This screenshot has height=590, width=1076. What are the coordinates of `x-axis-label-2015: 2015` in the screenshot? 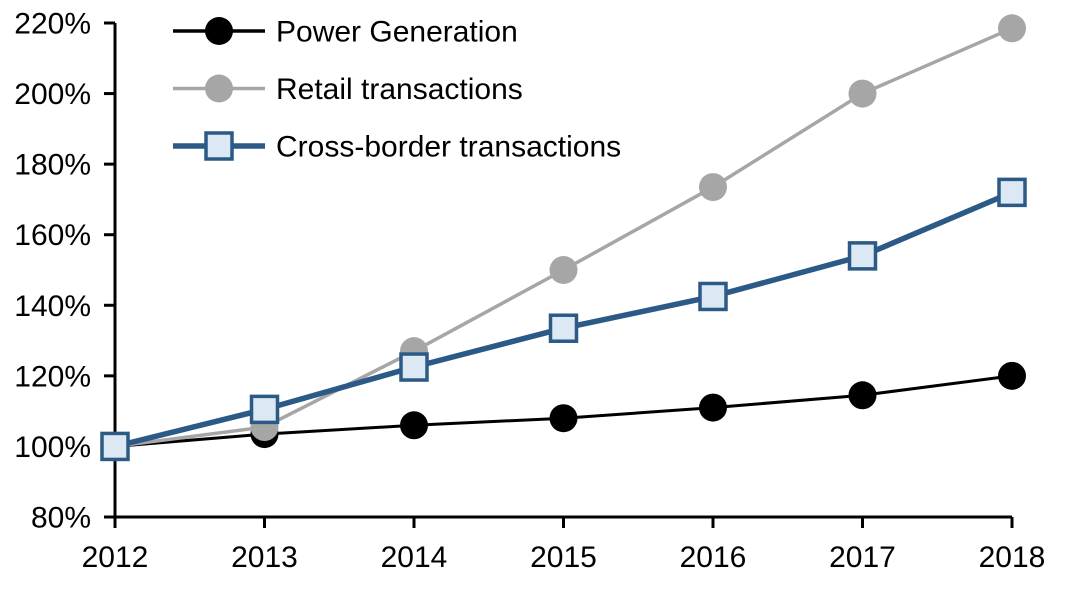 It's located at (563, 557).